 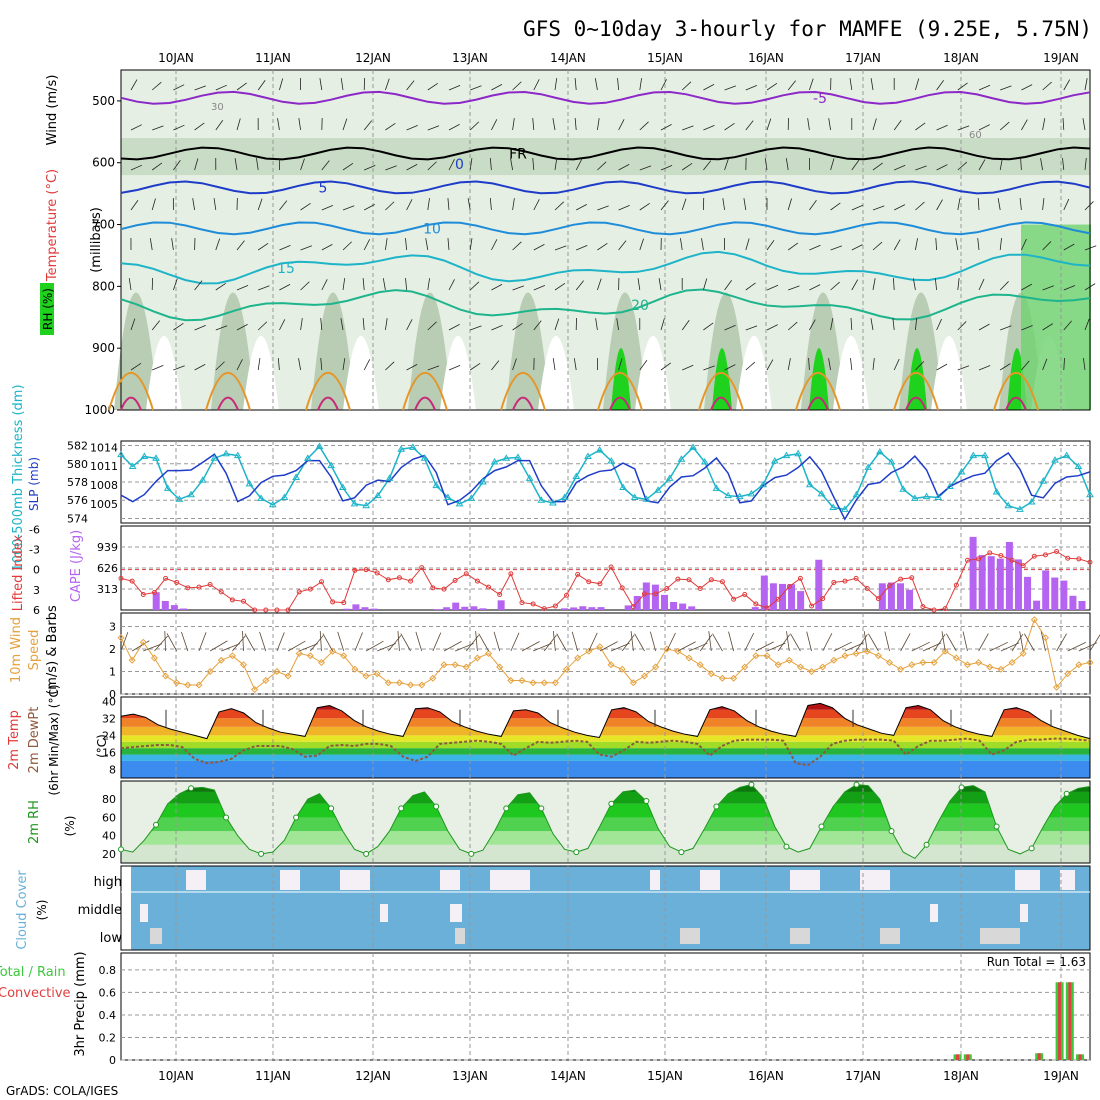 I want to click on top-date-label: 10JAN, so click(x=176, y=58).